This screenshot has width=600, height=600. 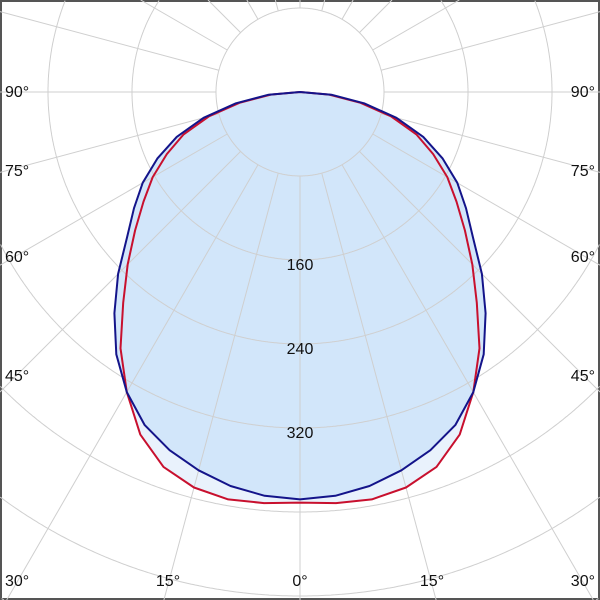 What do you see at coordinates (583, 171) in the screenshot?
I see `angle-label-right: 75°` at bounding box center [583, 171].